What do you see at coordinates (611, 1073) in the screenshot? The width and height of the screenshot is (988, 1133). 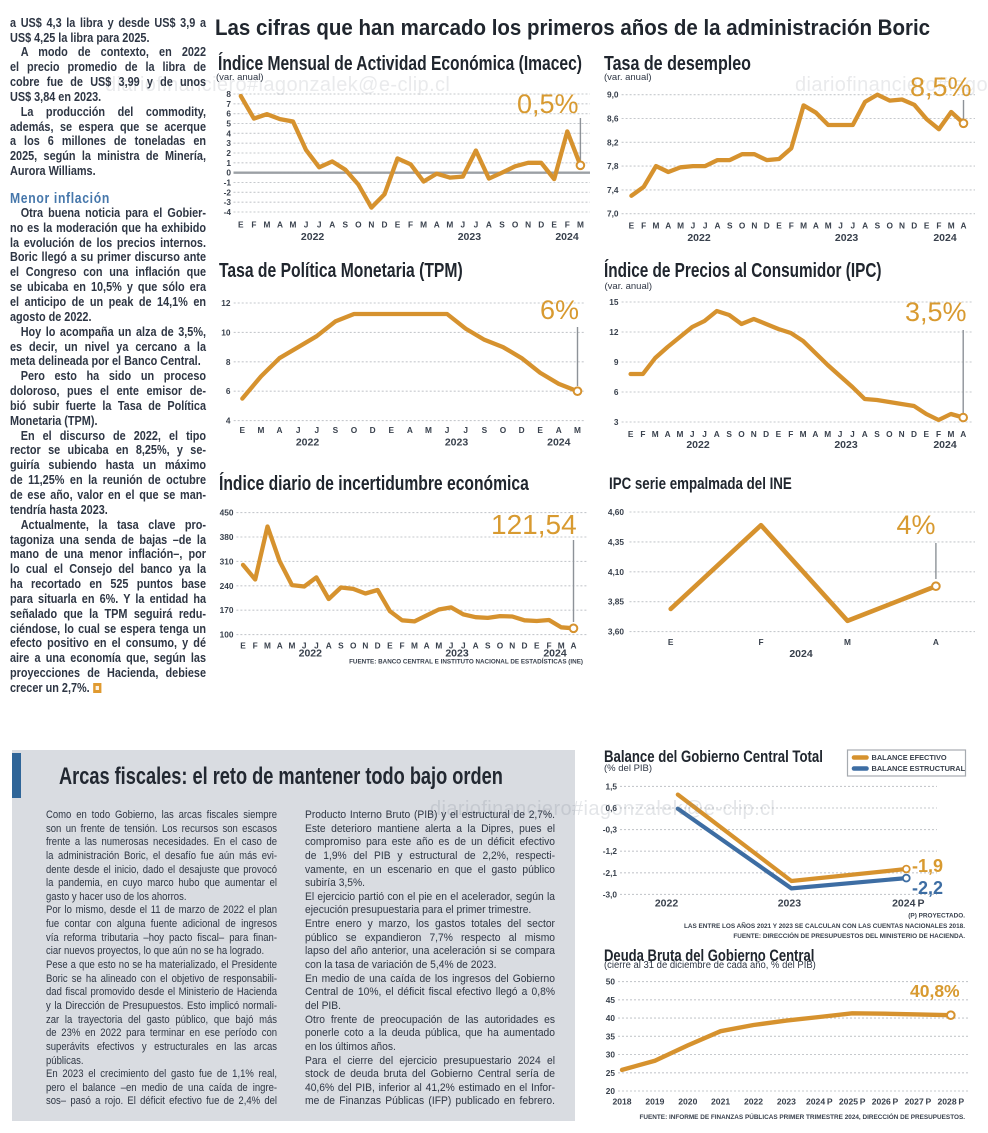 I see `svg-text: 25` at bounding box center [611, 1073].